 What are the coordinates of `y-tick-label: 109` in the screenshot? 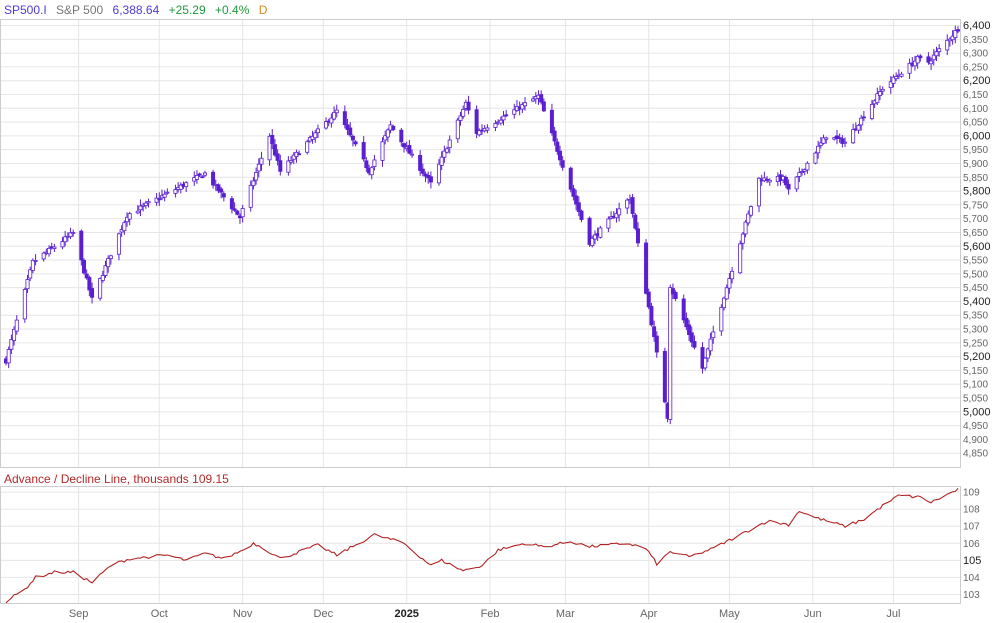 It's located at (971, 493).